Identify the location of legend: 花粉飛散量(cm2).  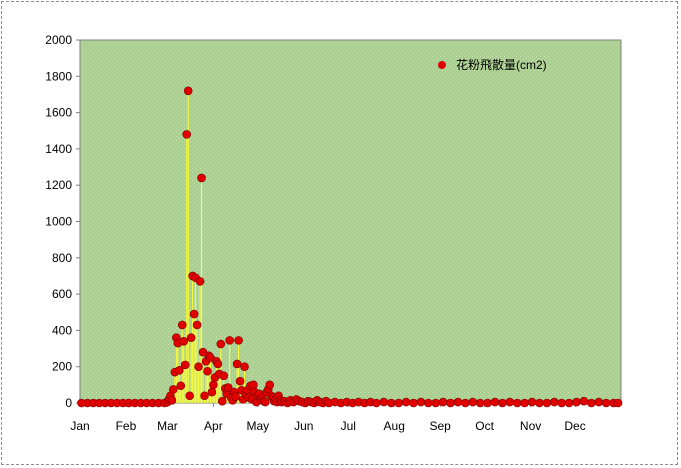
(492, 64).